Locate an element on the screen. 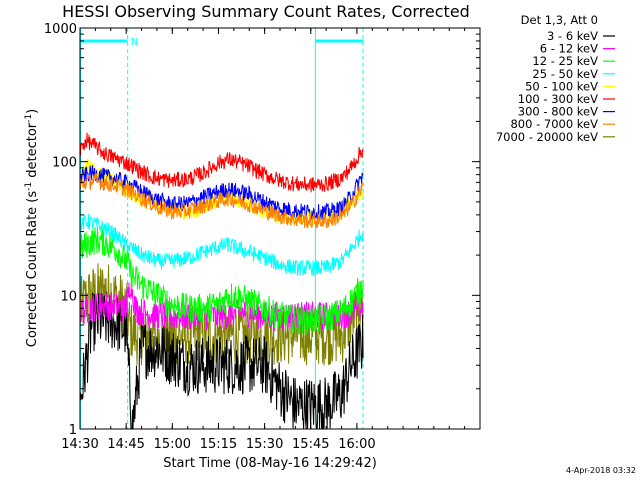  y-tick-label: 100 is located at coordinates (64, 163).